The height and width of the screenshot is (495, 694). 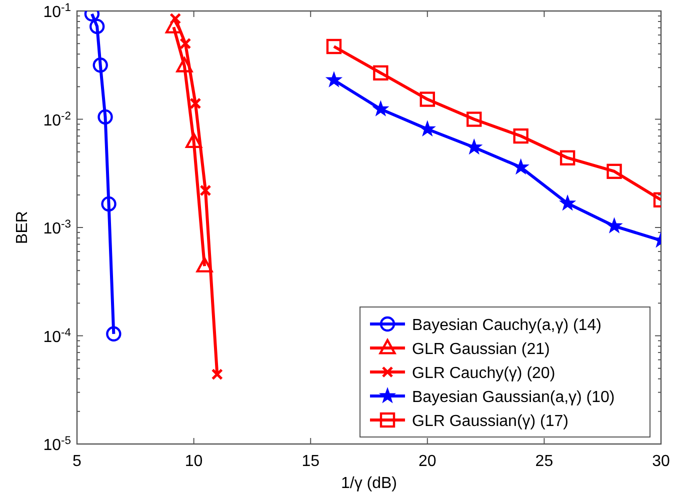 What do you see at coordinates (484, 373) in the screenshot?
I see `legend-label: GLR Cauchy(γ) (20)` at bounding box center [484, 373].